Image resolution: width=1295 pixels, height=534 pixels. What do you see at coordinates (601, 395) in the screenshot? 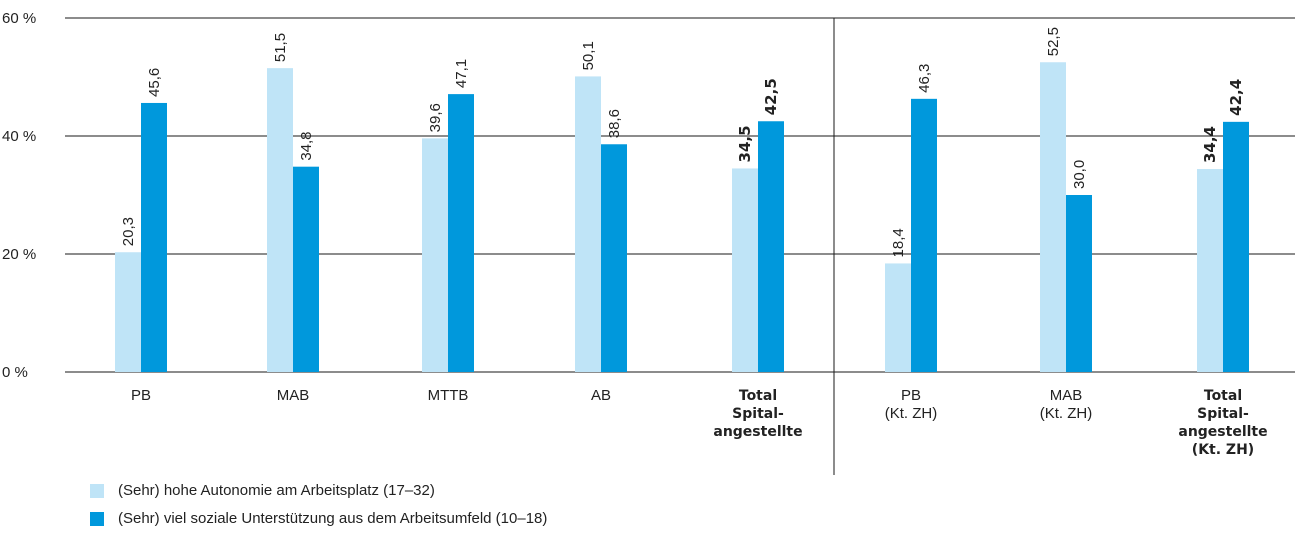
I see `category-label: AB` at bounding box center [601, 395].